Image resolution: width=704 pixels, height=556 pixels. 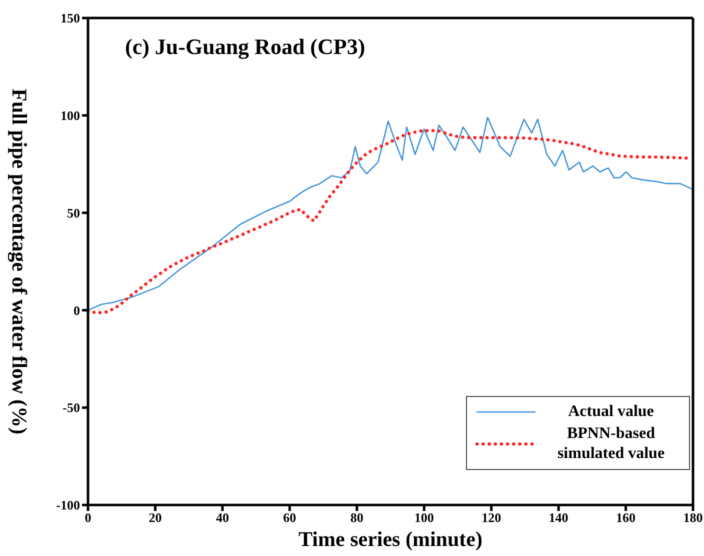 What do you see at coordinates (390, 539) in the screenshot?
I see `x-axis-title: Time series (minute)` at bounding box center [390, 539].